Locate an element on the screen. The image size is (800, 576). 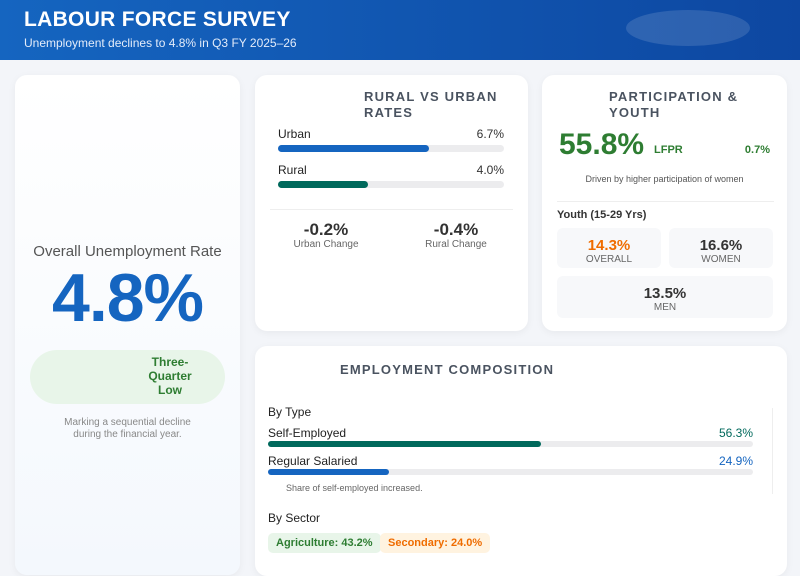
regular-salaried-label: Regular Salaried is located at coordinates (313, 461).